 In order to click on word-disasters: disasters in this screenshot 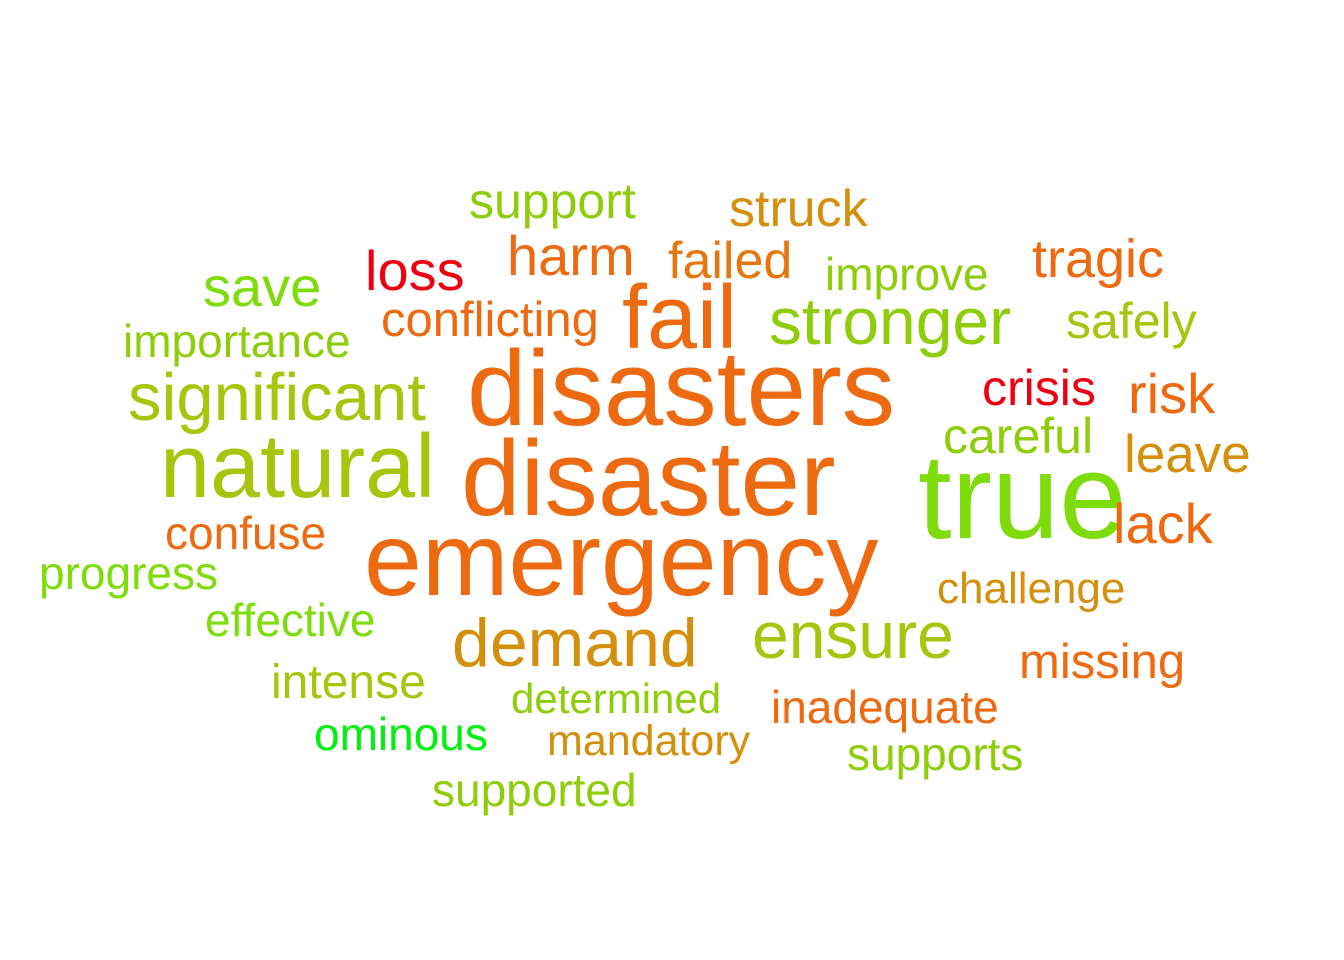, I will do `click(681, 388)`.